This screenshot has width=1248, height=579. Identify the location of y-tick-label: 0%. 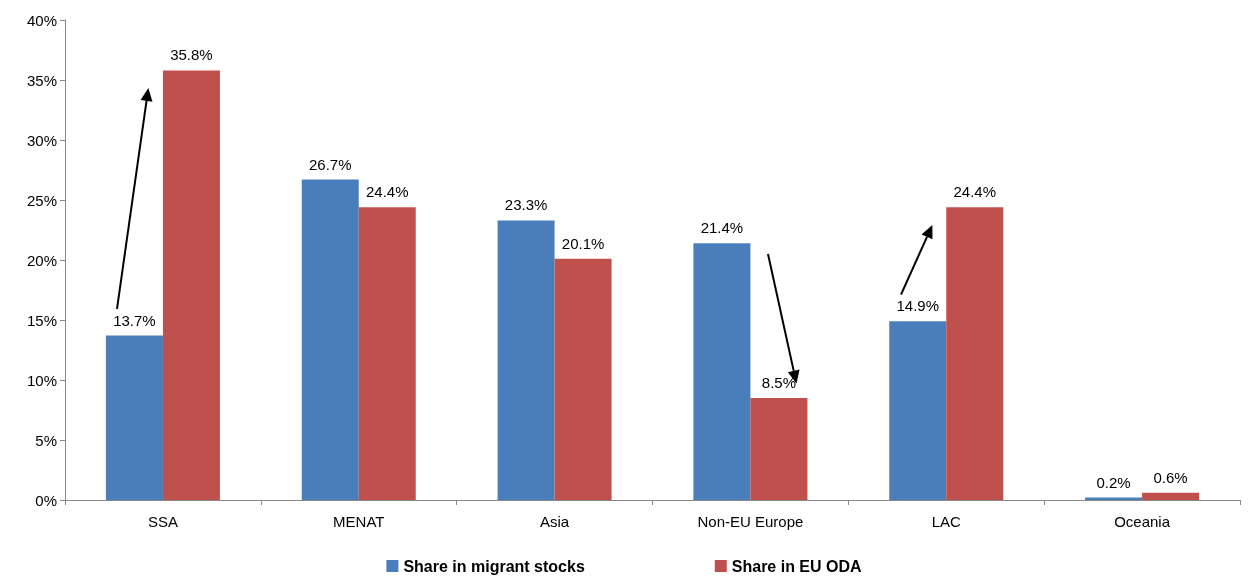
(46, 500).